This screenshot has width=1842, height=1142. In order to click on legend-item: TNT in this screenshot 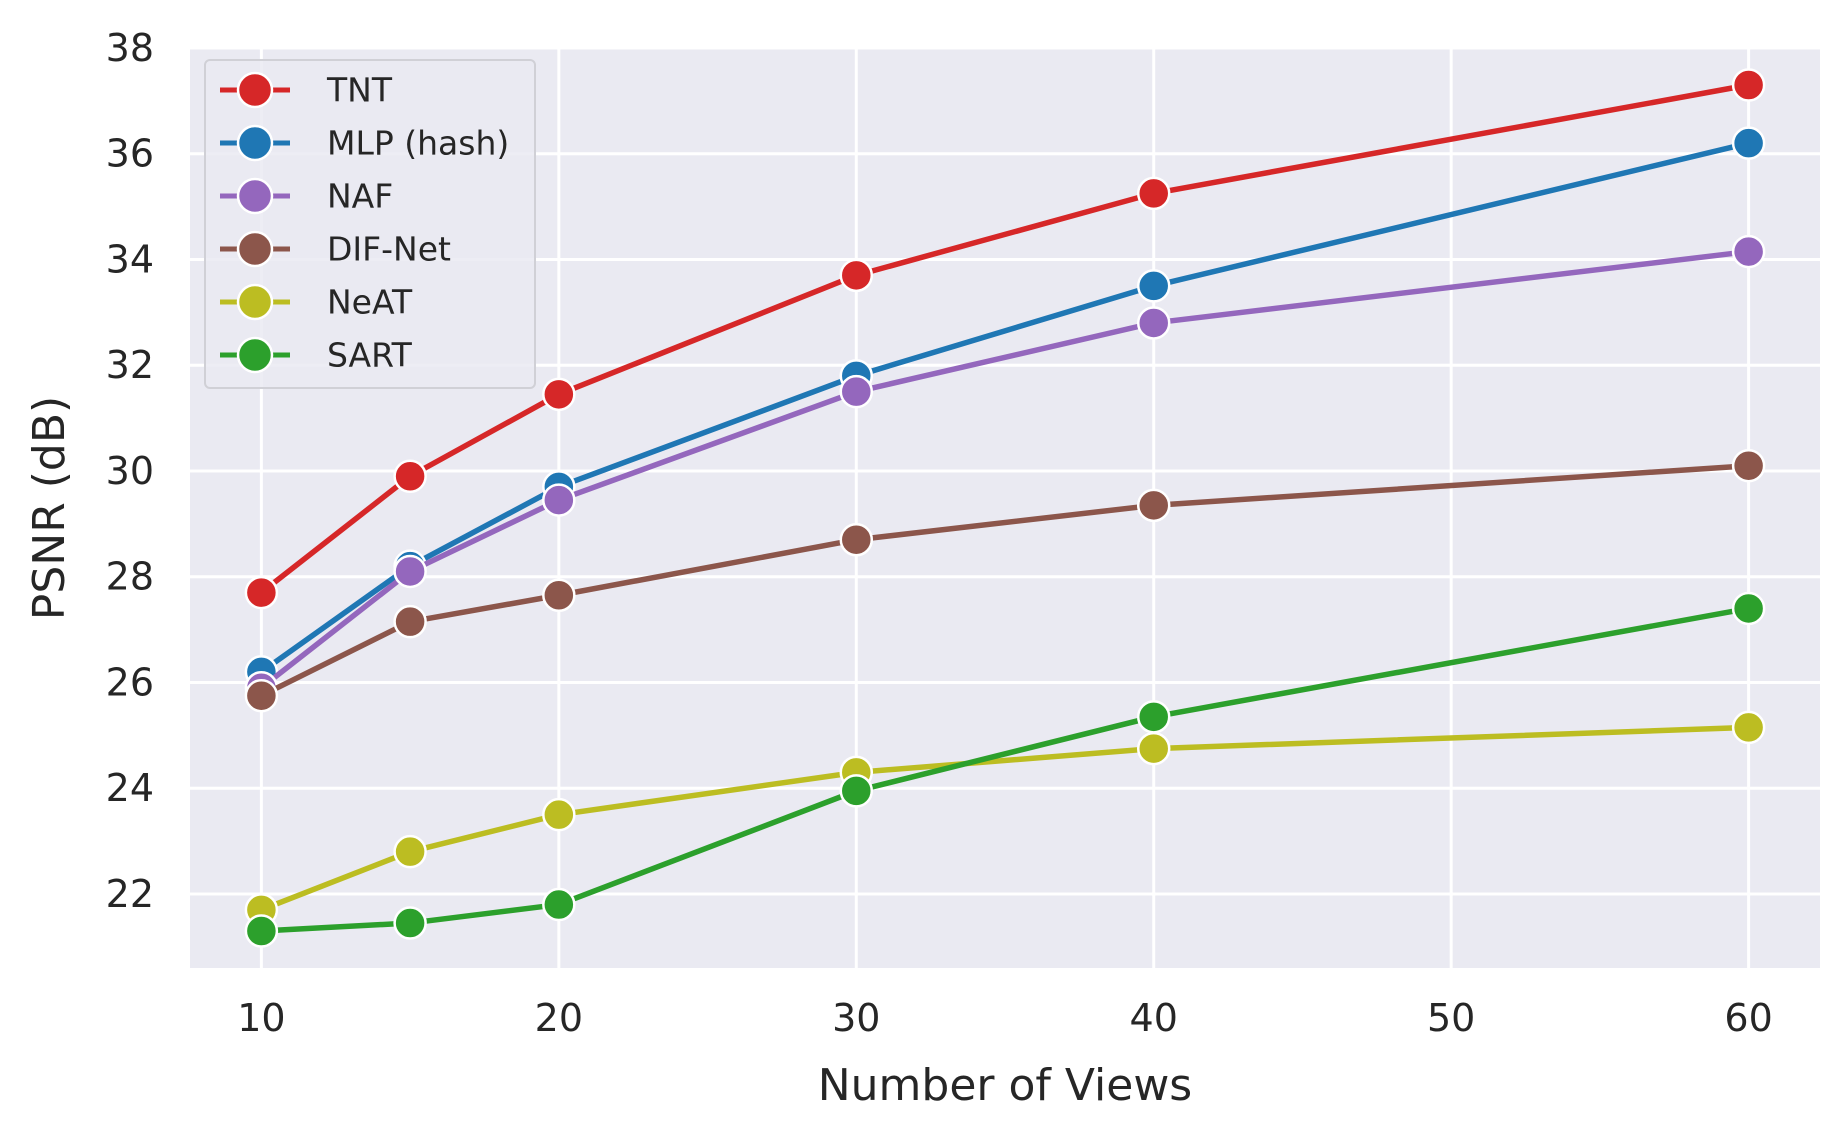, I will do `click(306, 90)`.